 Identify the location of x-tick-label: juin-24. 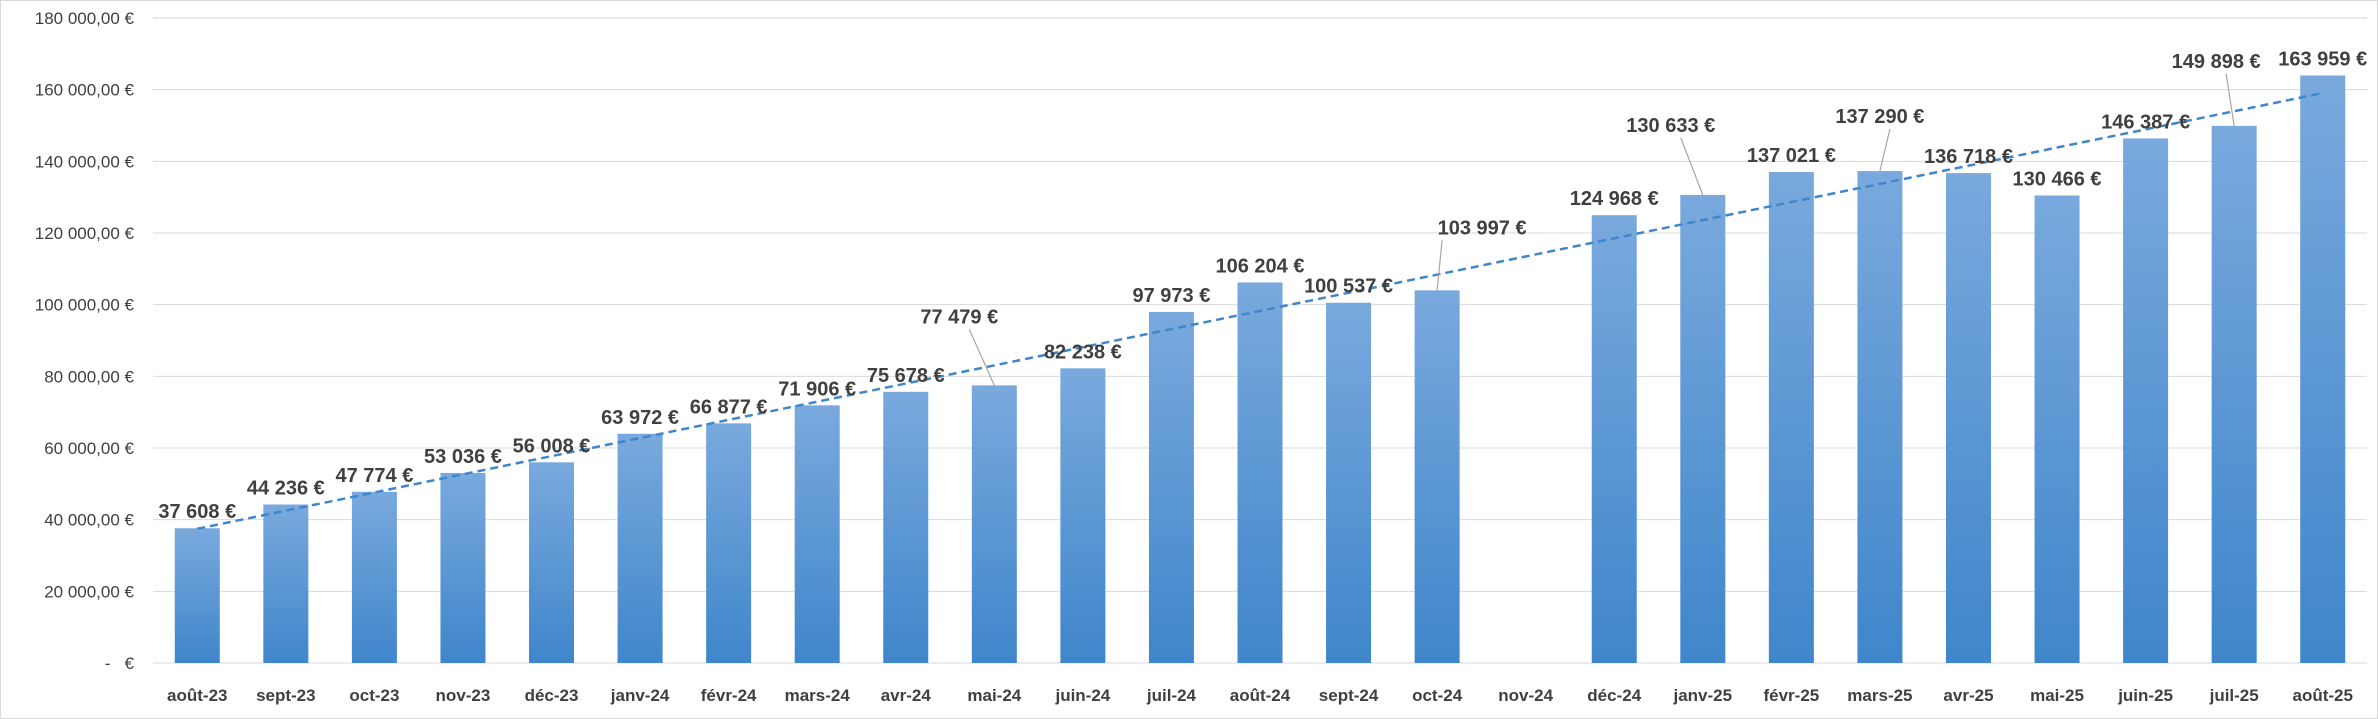
(1082, 695).